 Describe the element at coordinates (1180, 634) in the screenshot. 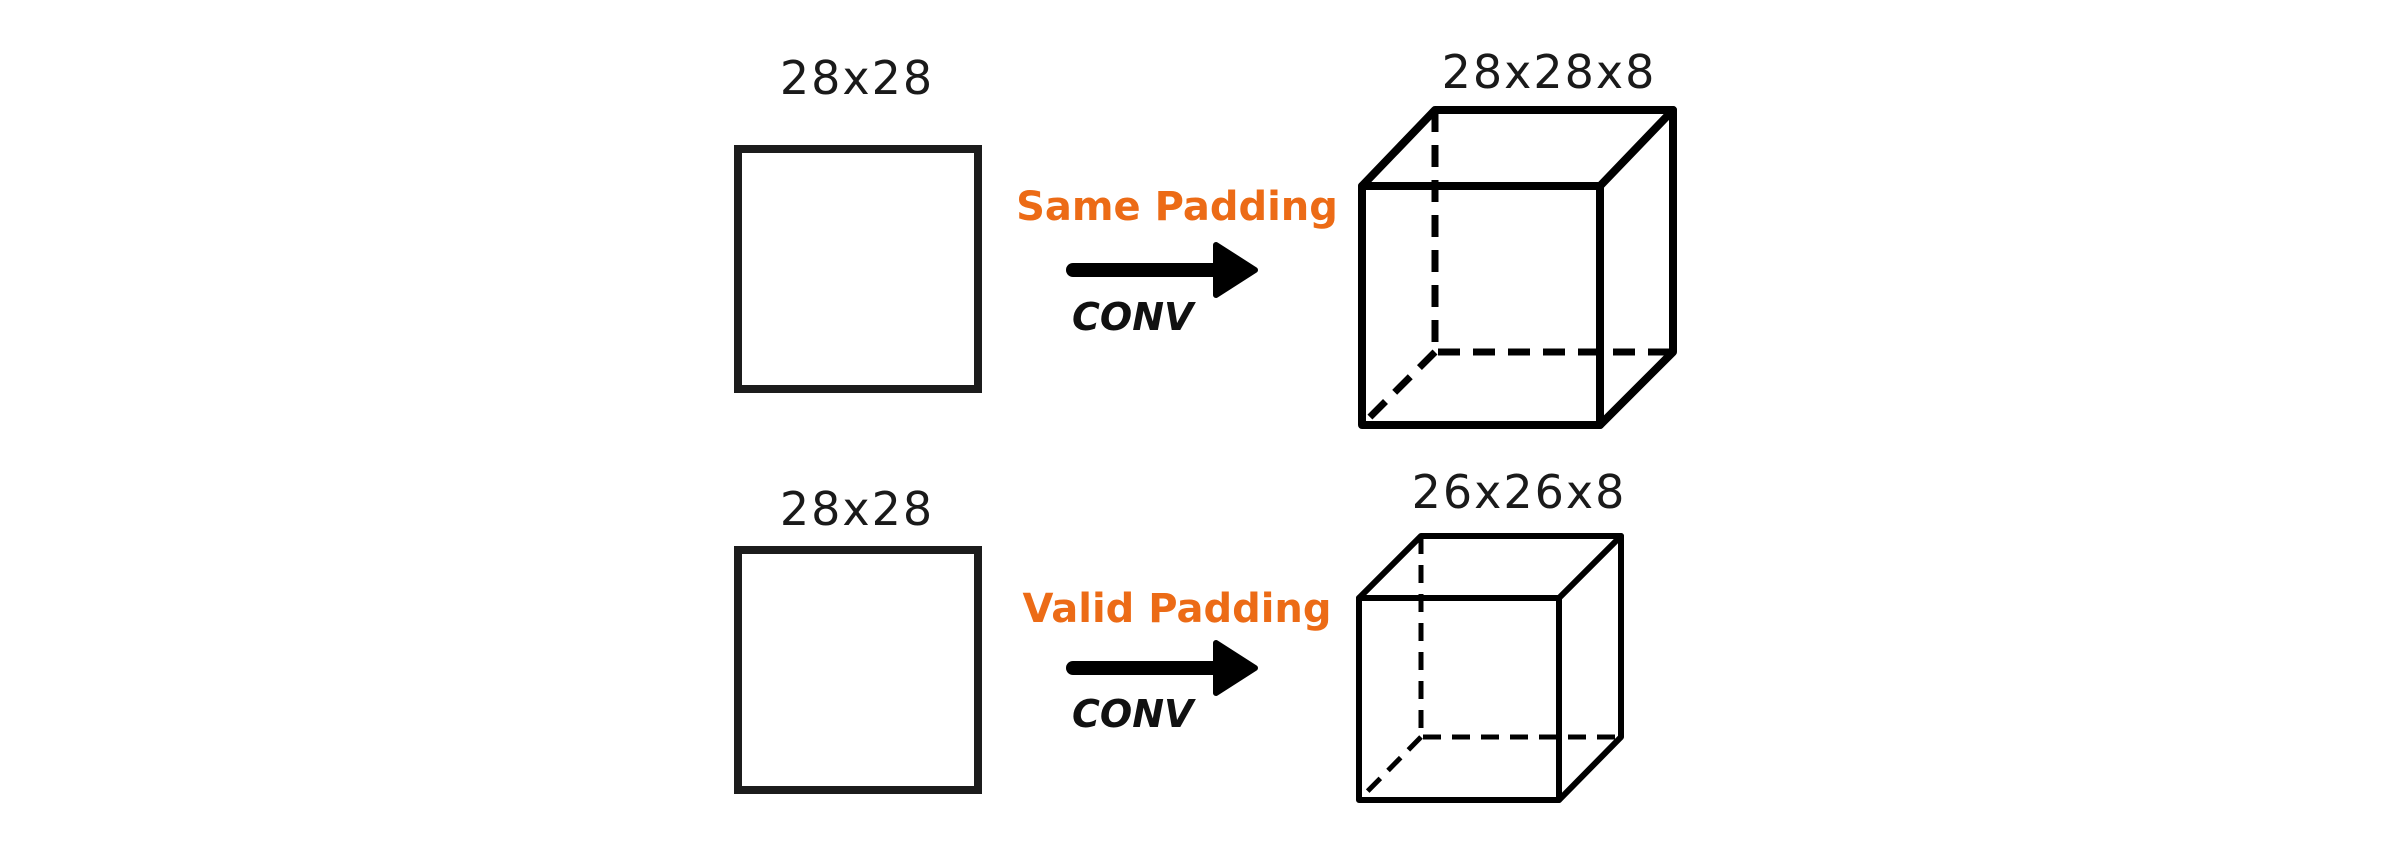

I see `row-valid-padding: 28x28 Valid Padding CONV 26x26x8` at that location.